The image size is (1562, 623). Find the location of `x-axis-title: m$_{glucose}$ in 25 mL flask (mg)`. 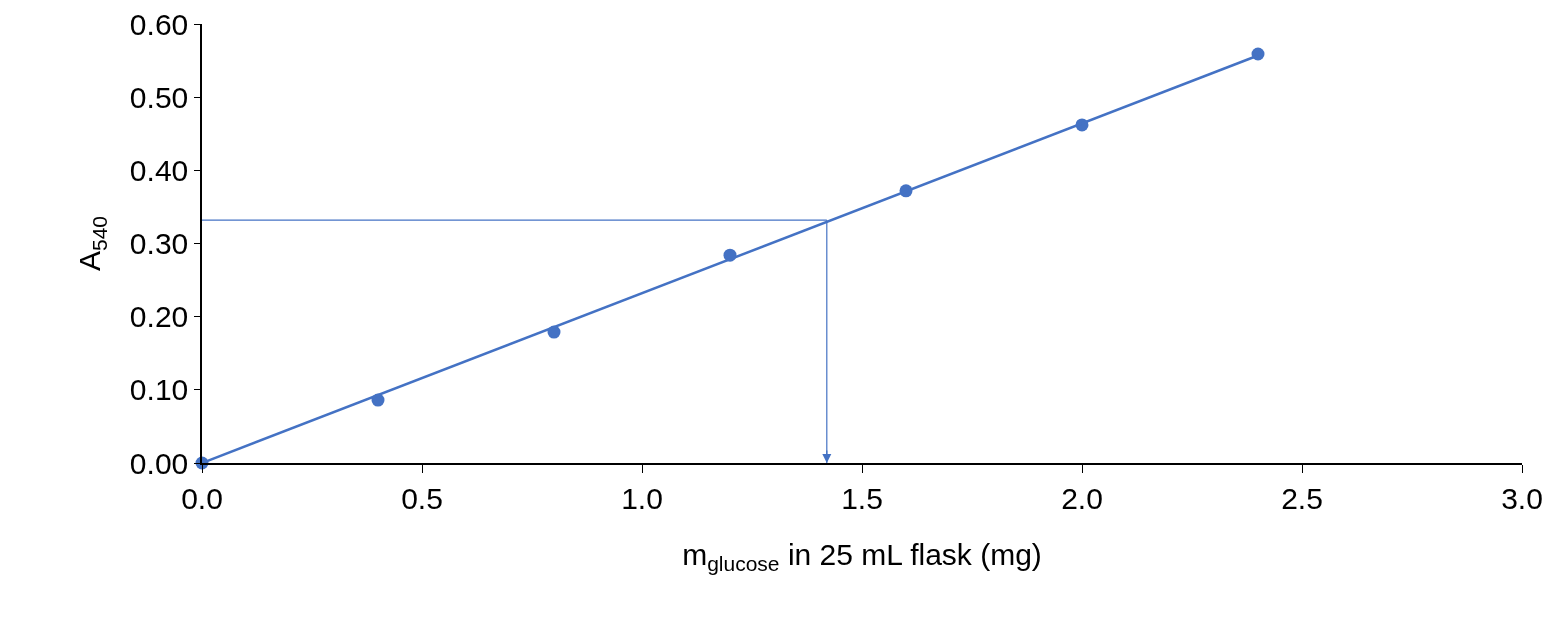

x-axis-title: m$_{glucose}$ in 25 mL flask (mg) is located at coordinates (862, 556).